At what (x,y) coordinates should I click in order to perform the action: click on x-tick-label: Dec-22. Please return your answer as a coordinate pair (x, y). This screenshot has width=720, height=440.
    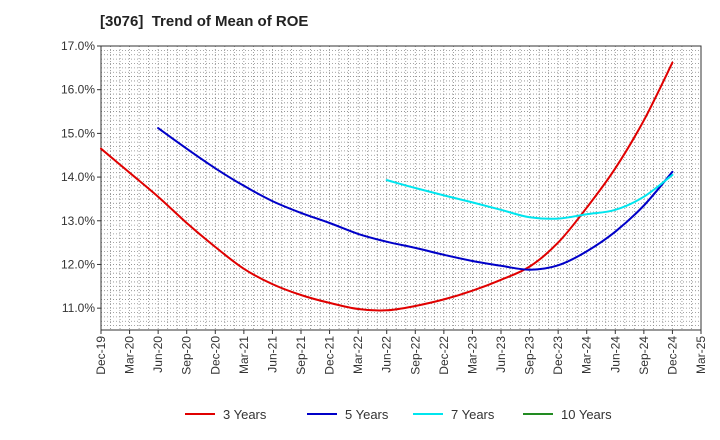
    Looking at the image, I should click on (444, 355).